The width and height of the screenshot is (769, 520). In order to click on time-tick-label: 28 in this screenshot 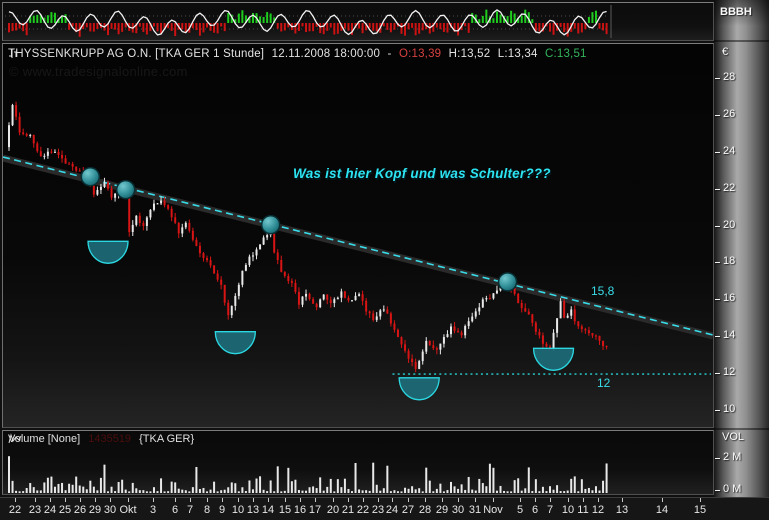, I will do `click(425, 510)`.